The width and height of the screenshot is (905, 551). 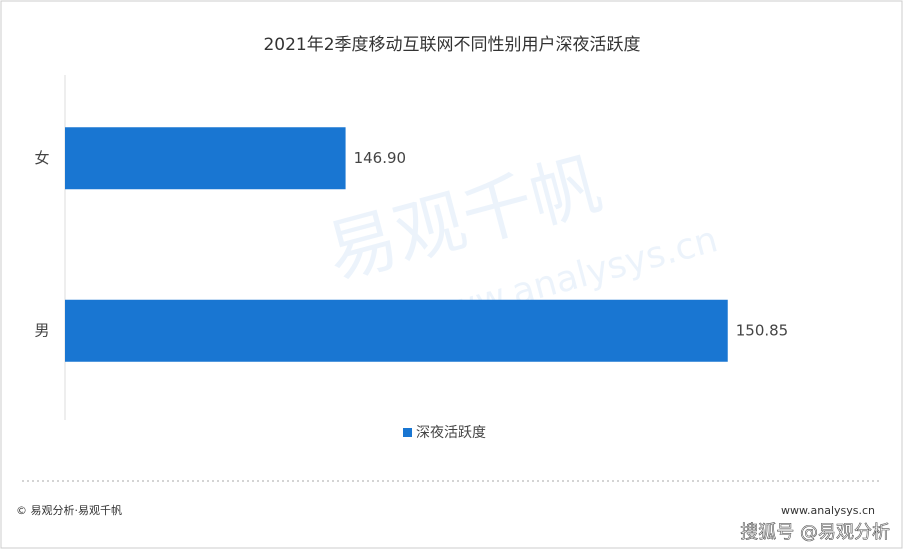 What do you see at coordinates (69, 510) in the screenshot?
I see `footer-left: © 易观分析·易观千帆` at bounding box center [69, 510].